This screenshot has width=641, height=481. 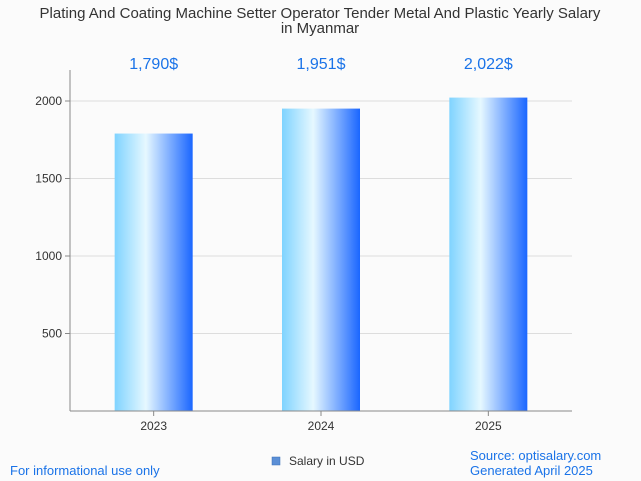 What do you see at coordinates (153, 426) in the screenshot?
I see `x-tick-label-2023: 2023` at bounding box center [153, 426].